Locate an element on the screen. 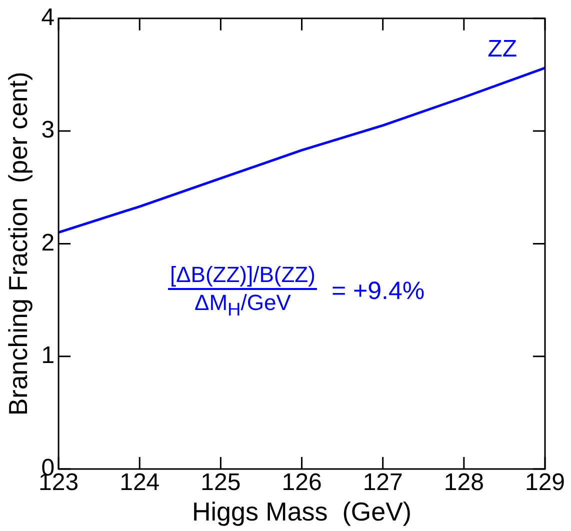 Image resolution: width=571 pixels, height=531 pixels. series-label: ZZ is located at coordinates (502, 49).